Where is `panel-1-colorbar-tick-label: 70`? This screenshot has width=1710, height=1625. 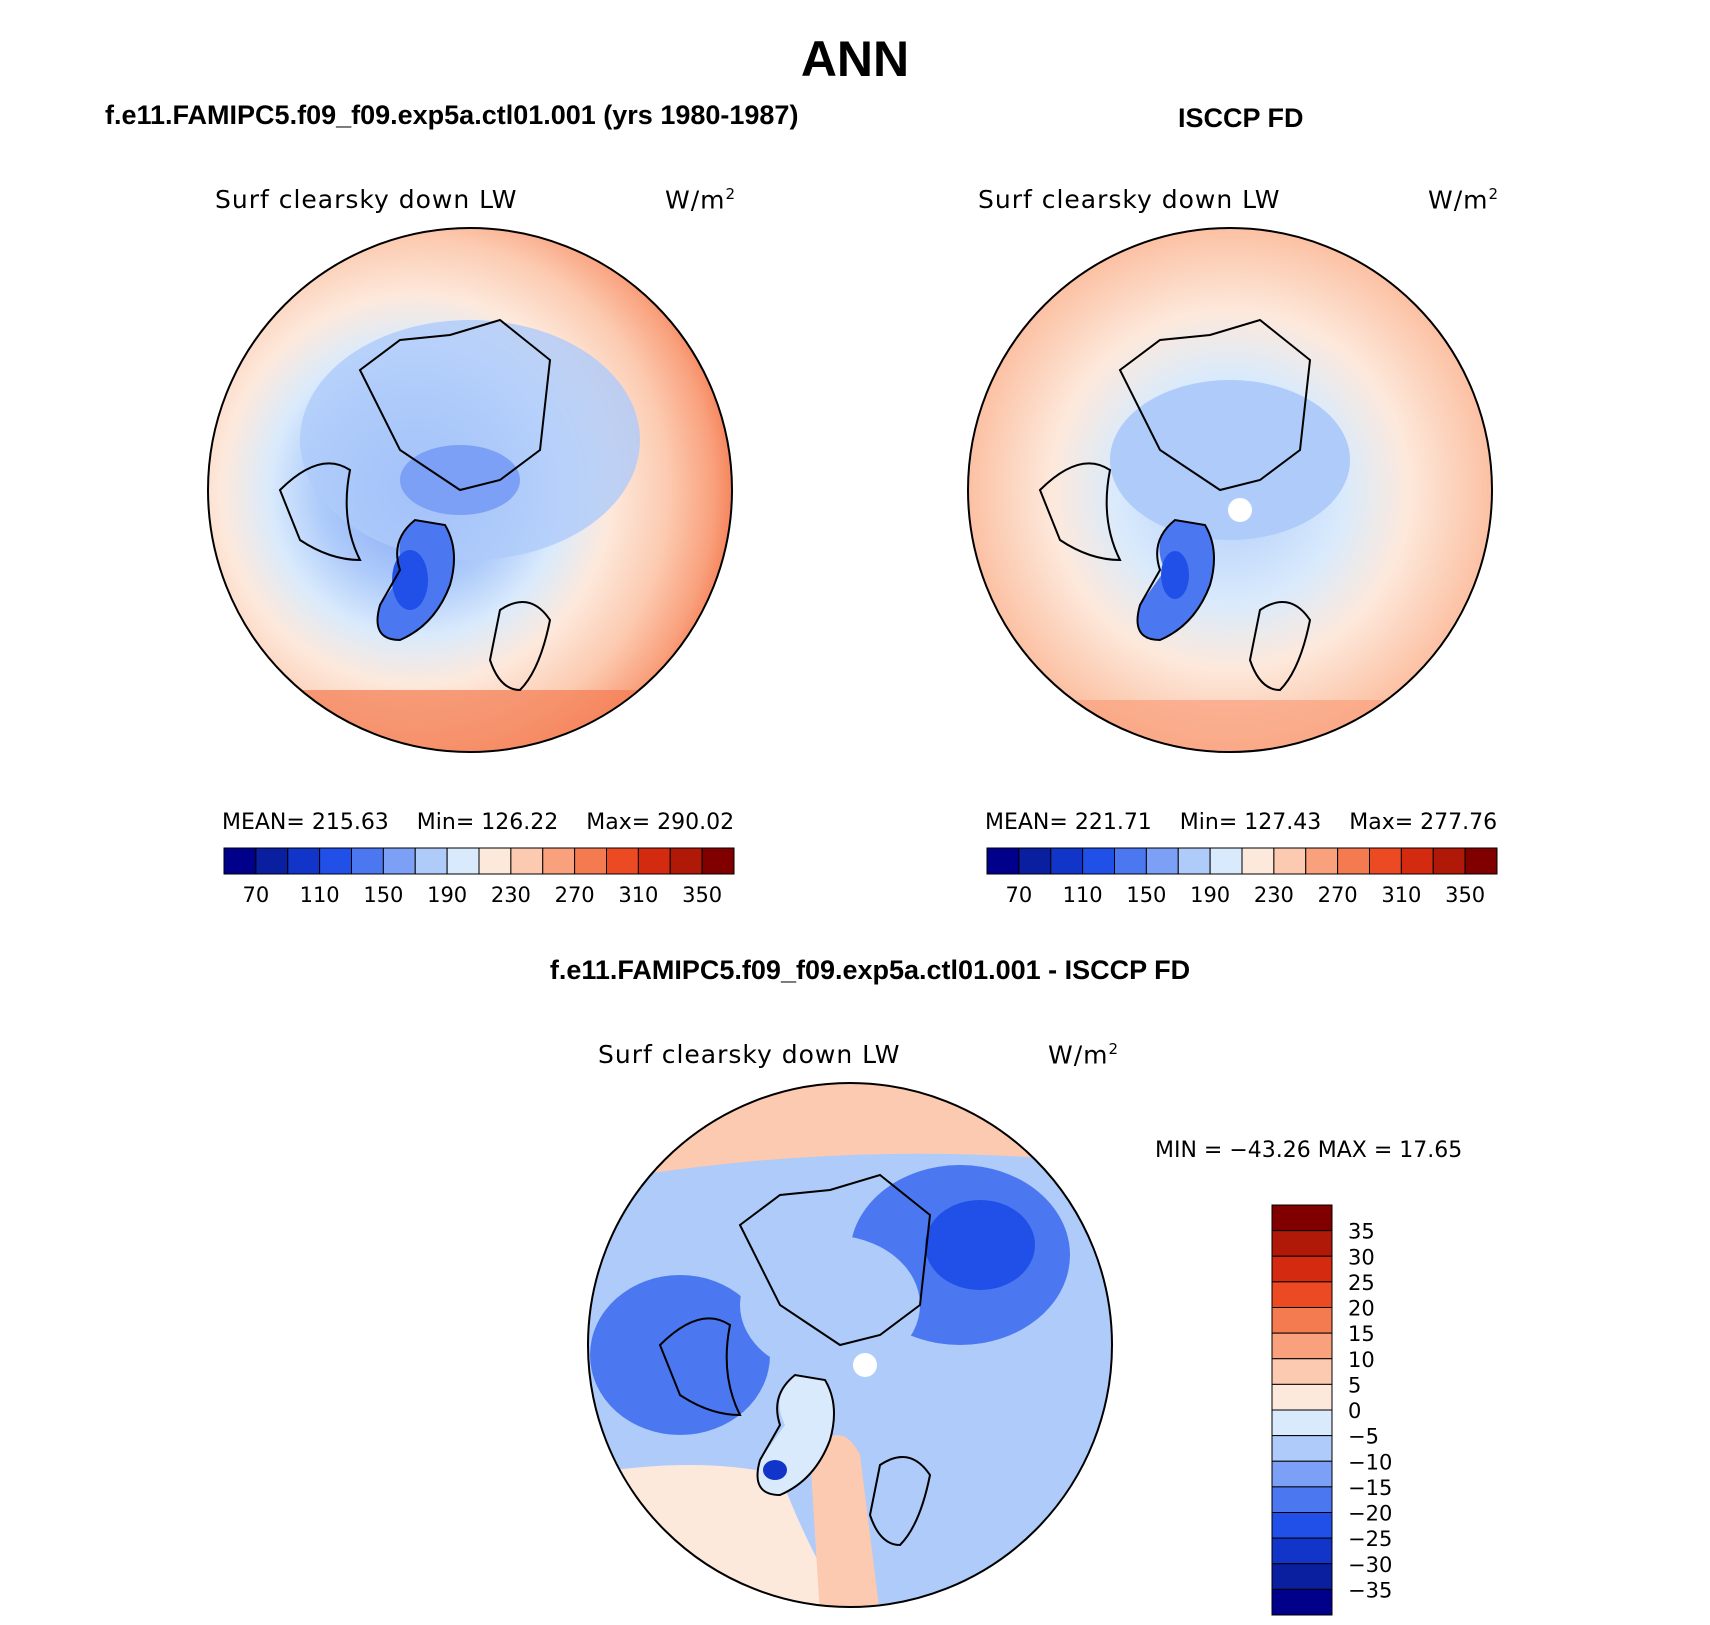
panel-1-colorbar-tick-label: 70 is located at coordinates (256, 895).